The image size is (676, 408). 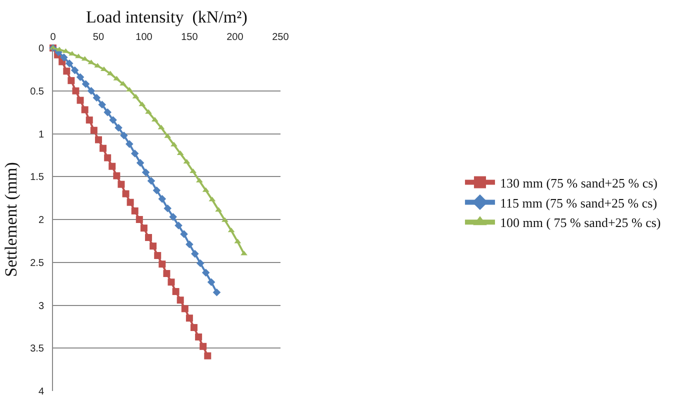 What do you see at coordinates (41, 49) in the screenshot?
I see `y-tick-label: 0` at bounding box center [41, 49].